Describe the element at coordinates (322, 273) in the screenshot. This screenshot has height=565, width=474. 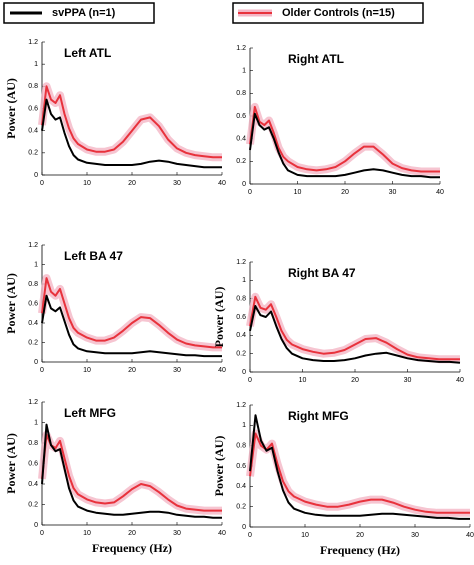
I see `panel-title: Right BA 47` at that location.